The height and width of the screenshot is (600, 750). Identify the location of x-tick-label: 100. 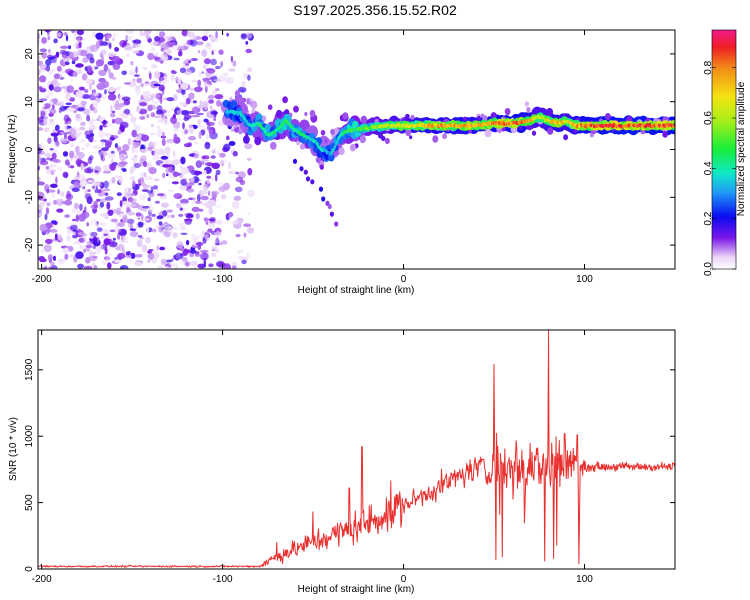
(584, 279).